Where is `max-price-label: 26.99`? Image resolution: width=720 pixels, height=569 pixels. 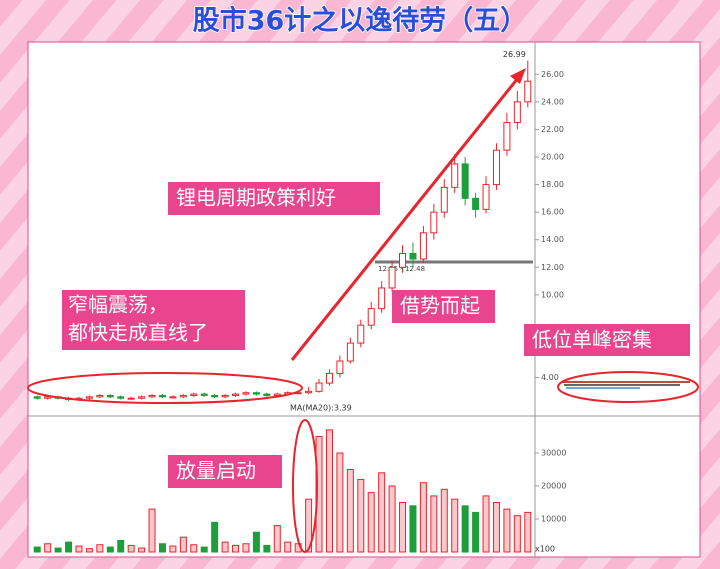
max-price-label: 26.99 is located at coordinates (514, 54).